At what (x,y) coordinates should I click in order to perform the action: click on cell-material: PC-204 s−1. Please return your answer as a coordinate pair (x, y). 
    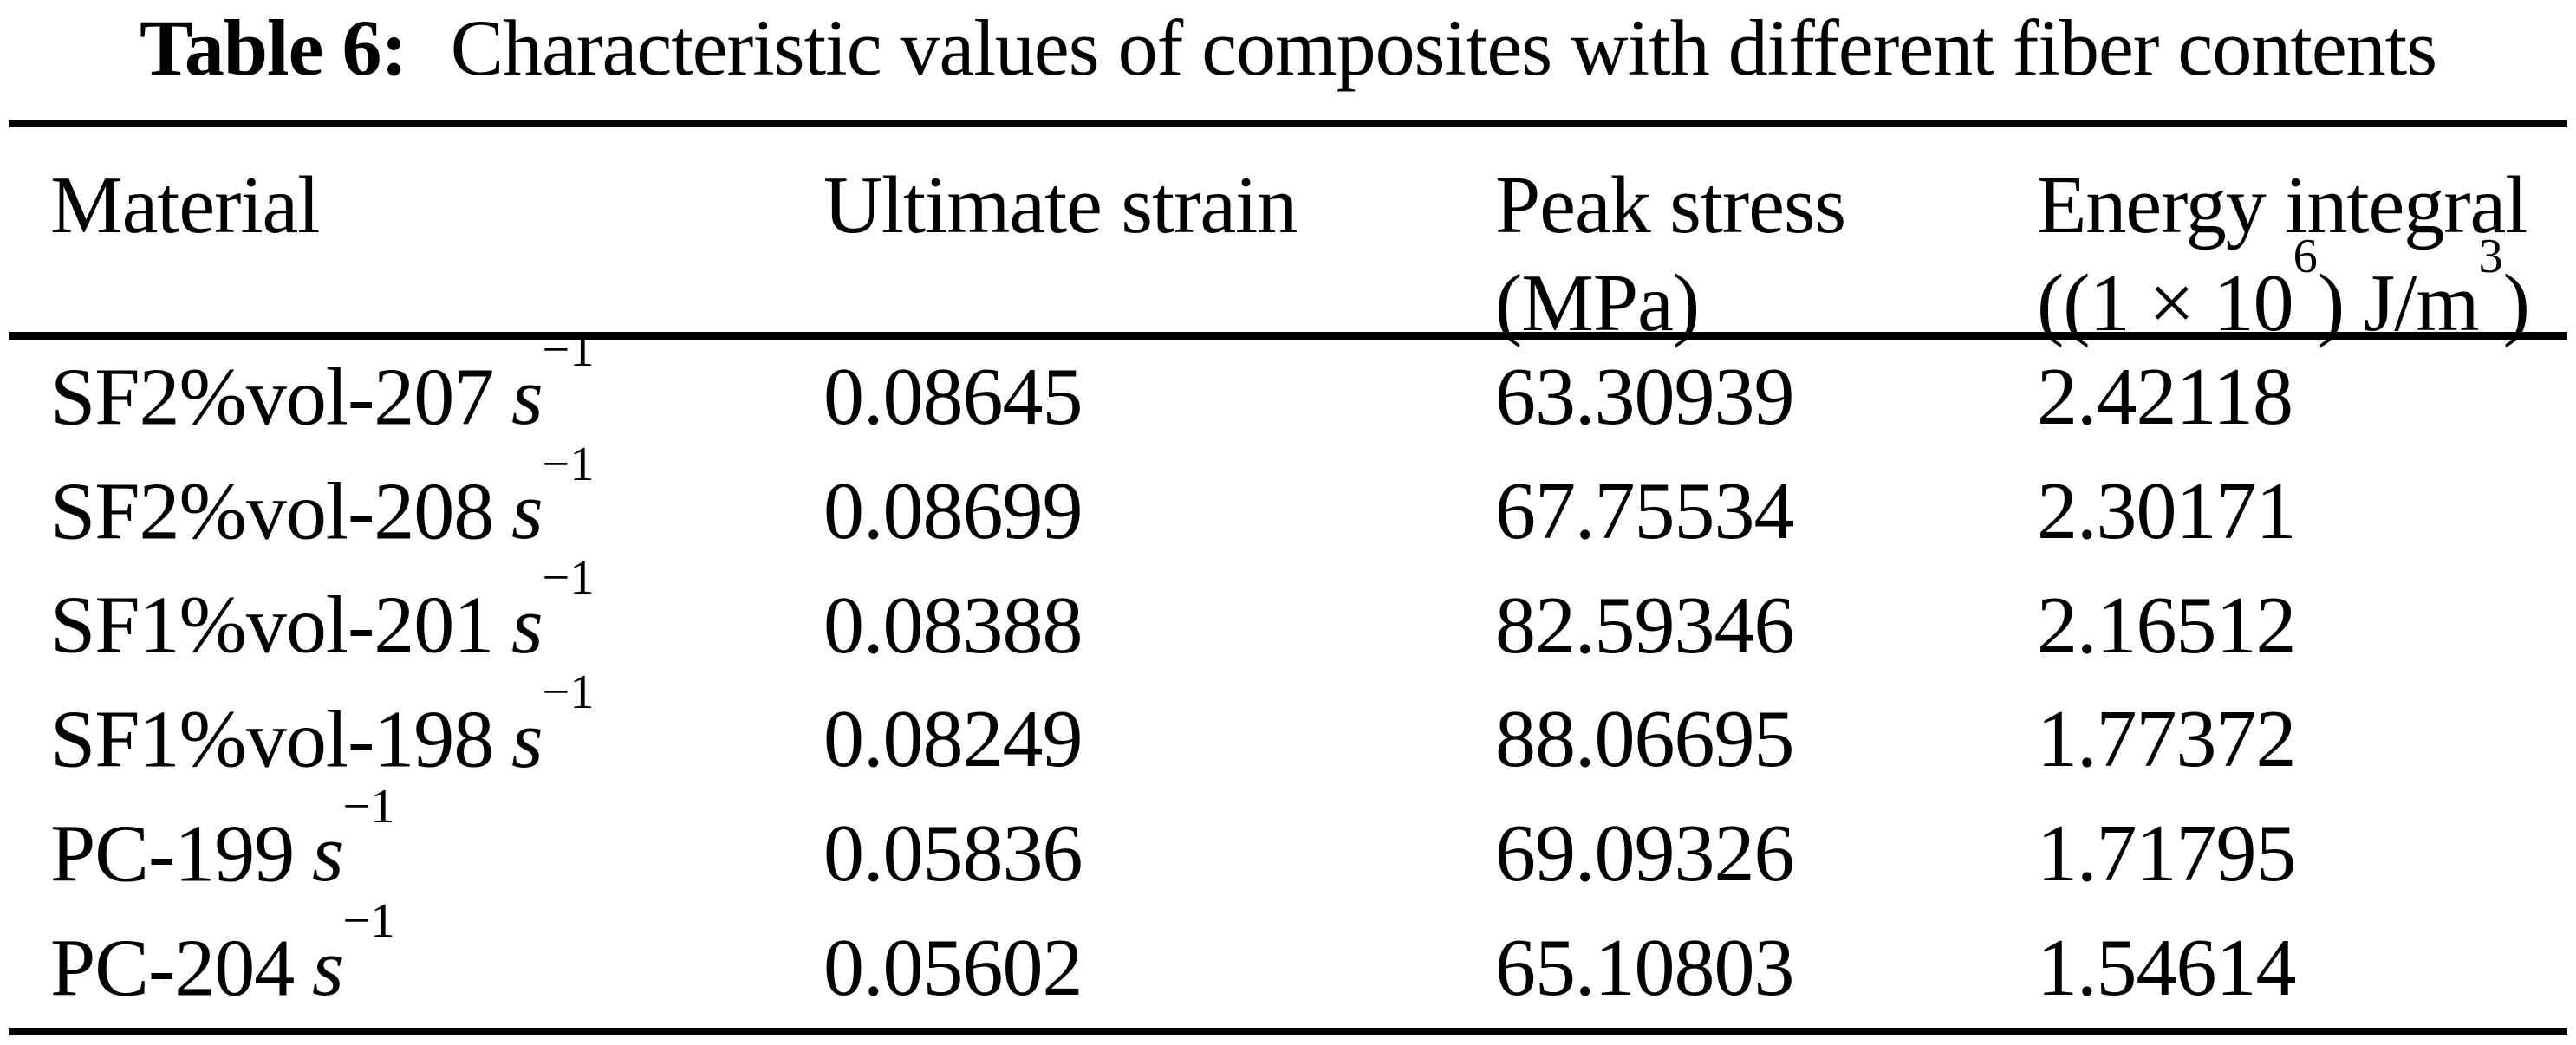
    Looking at the image, I should click on (222, 953).